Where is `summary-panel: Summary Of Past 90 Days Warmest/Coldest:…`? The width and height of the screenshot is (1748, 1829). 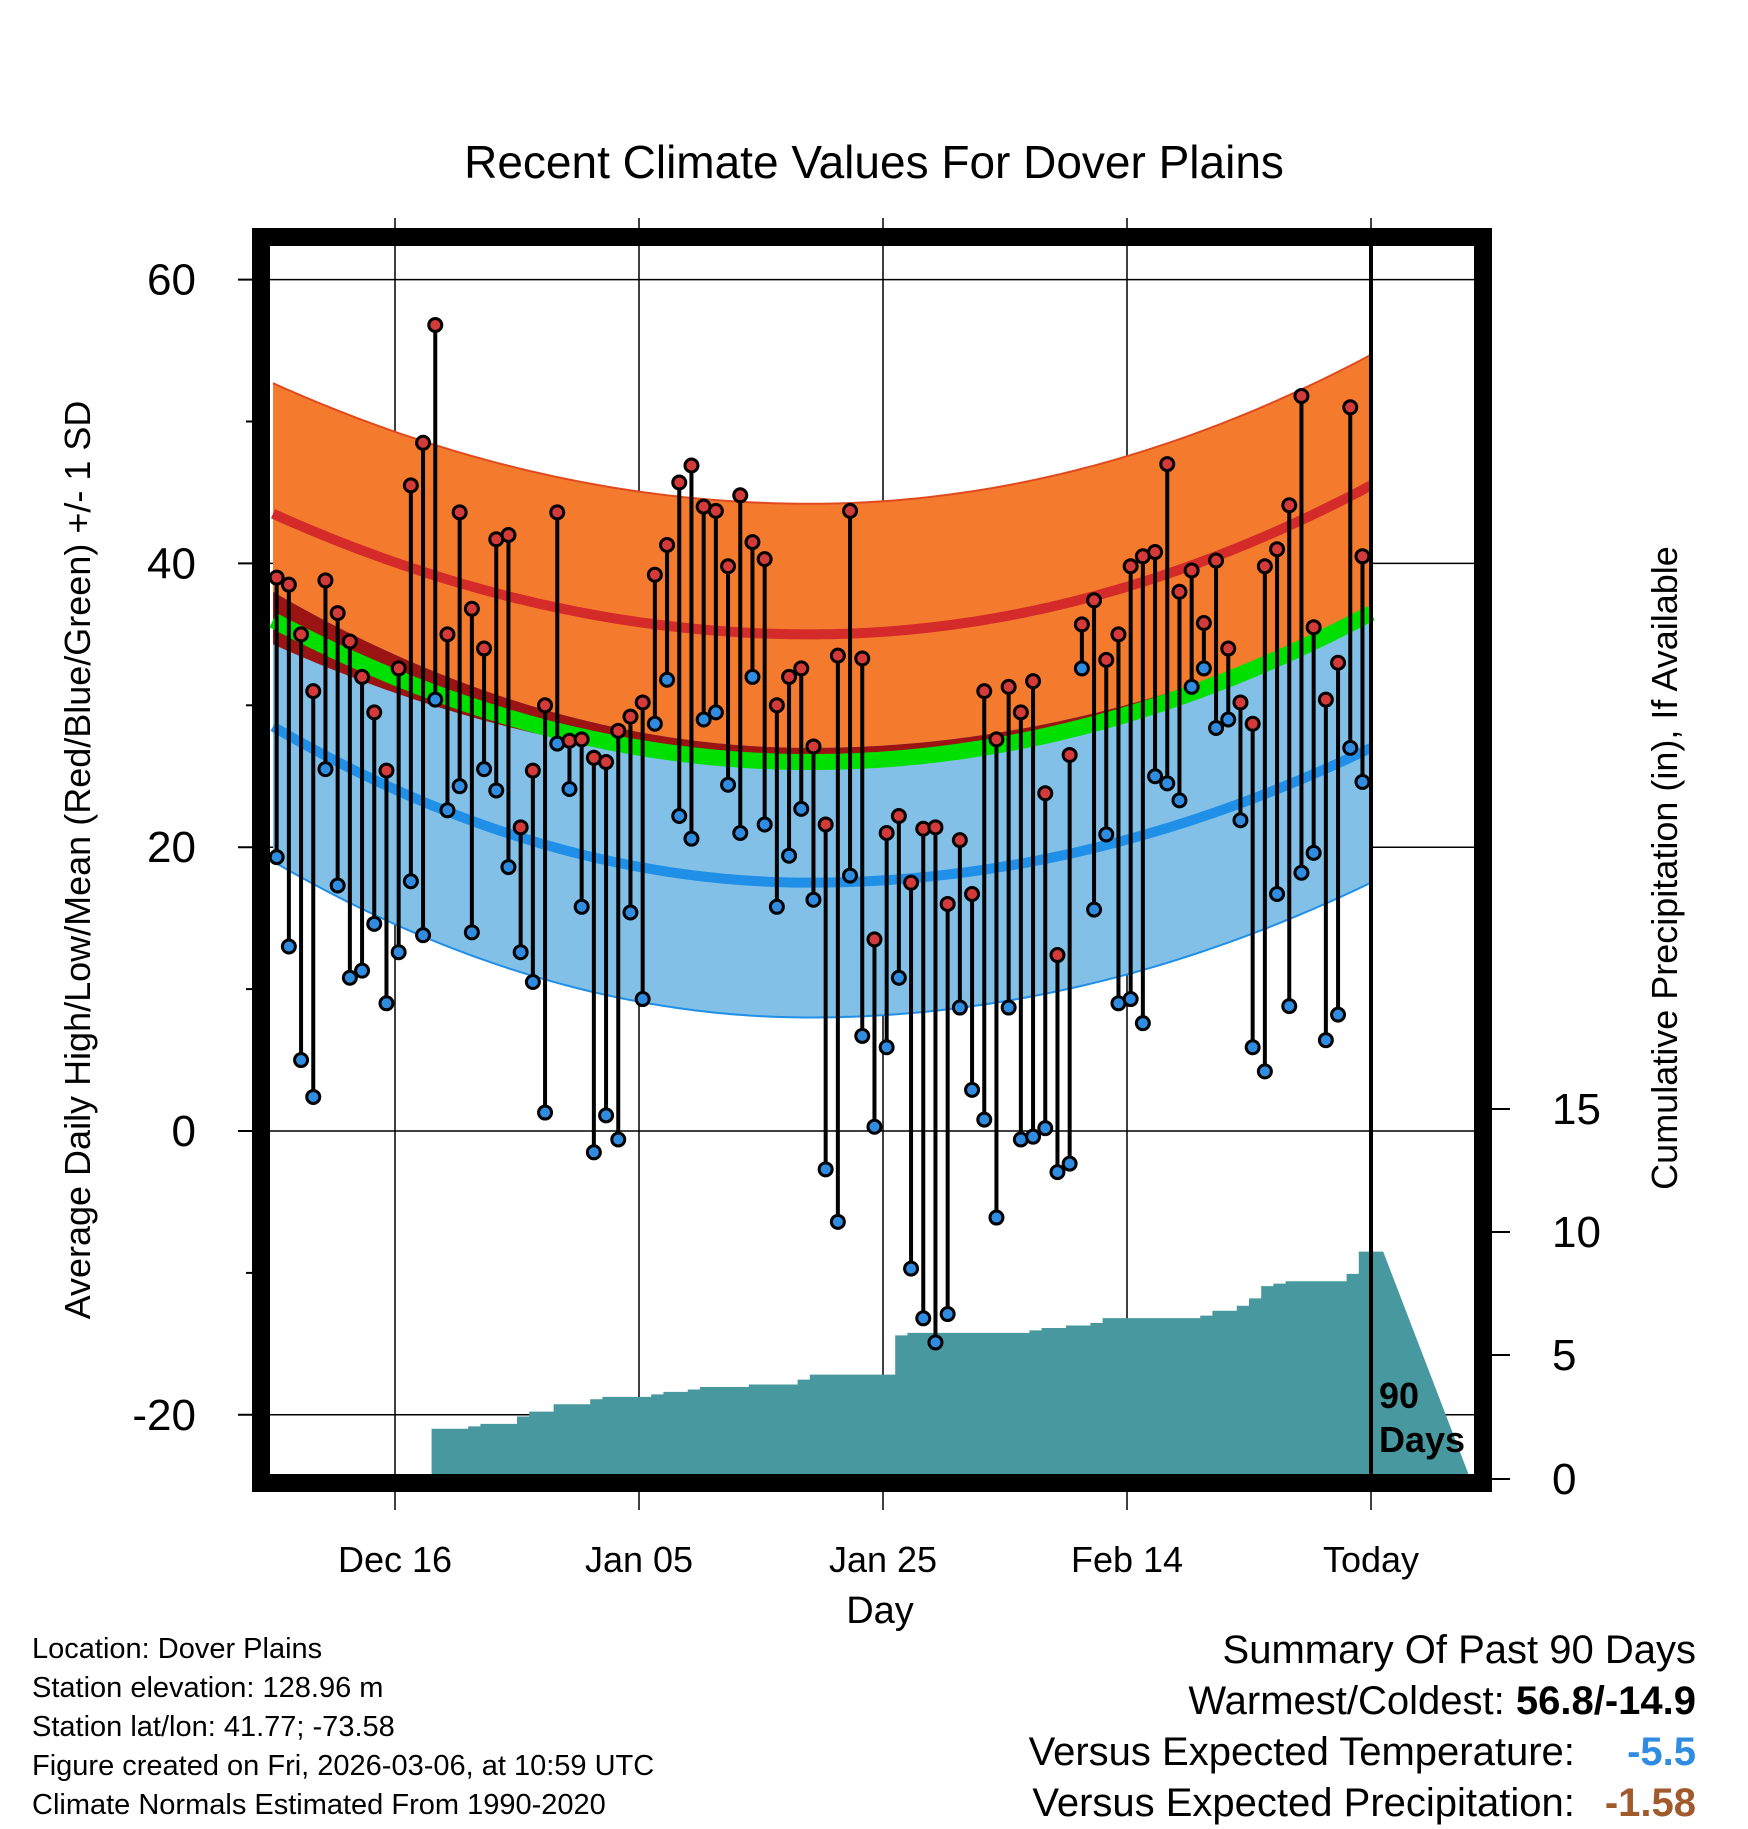 summary-panel: Summary Of Past 90 Days Warmest/Coldest:… is located at coordinates (1362, 1727).